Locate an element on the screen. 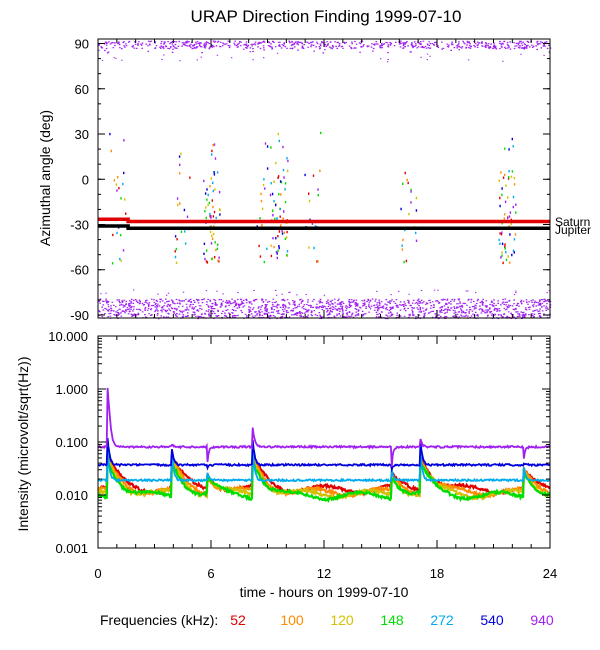  intensity-y-tick-label: 0.001 is located at coordinates (71, 548).